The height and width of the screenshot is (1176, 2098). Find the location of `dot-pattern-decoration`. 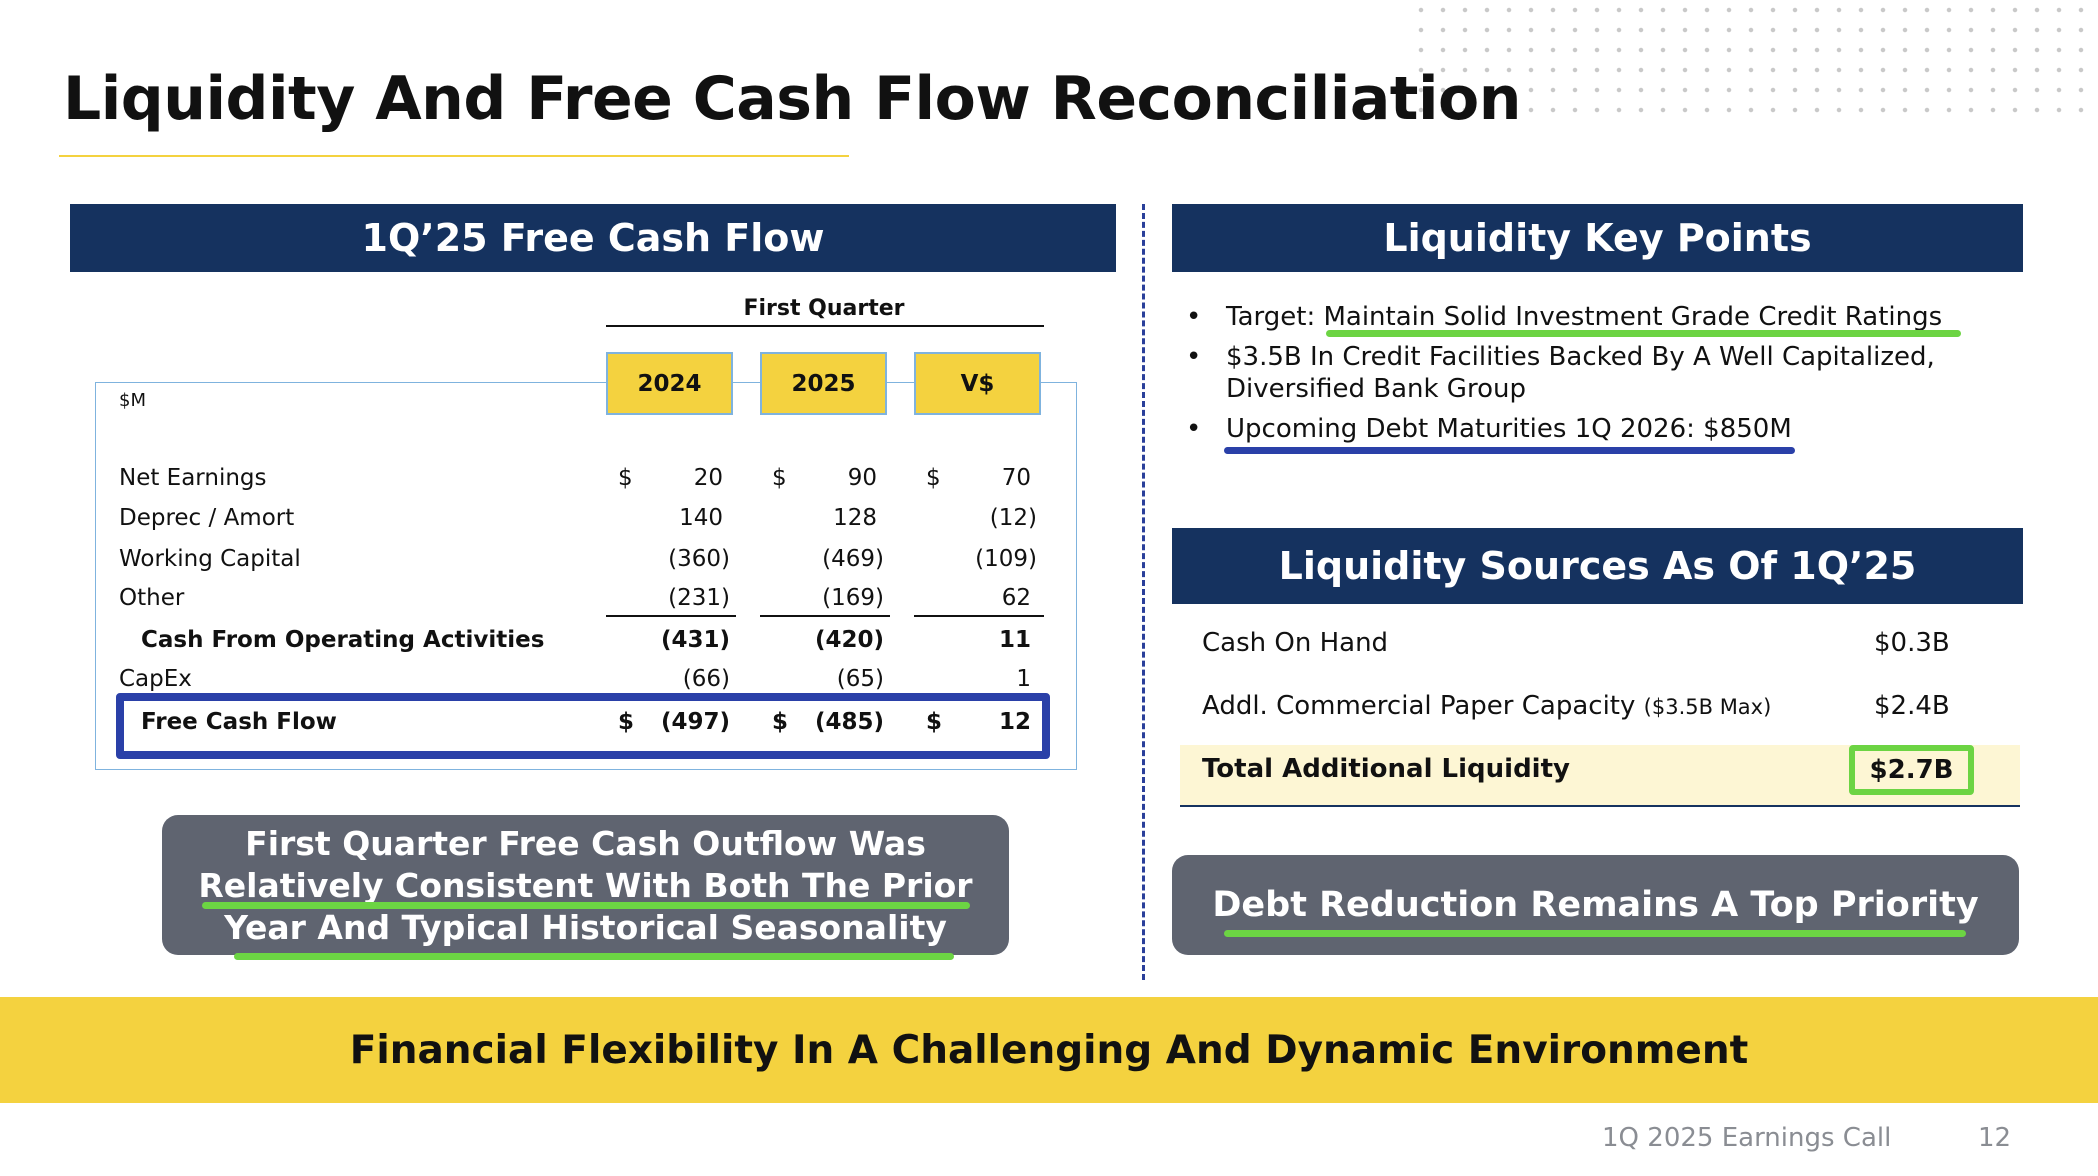

dot-pattern-decoration is located at coordinates (1754, 60).